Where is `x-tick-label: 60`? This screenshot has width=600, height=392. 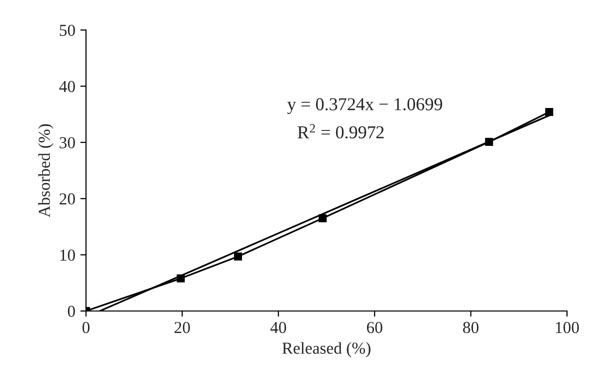
x-tick-label: 60 is located at coordinates (374, 328).